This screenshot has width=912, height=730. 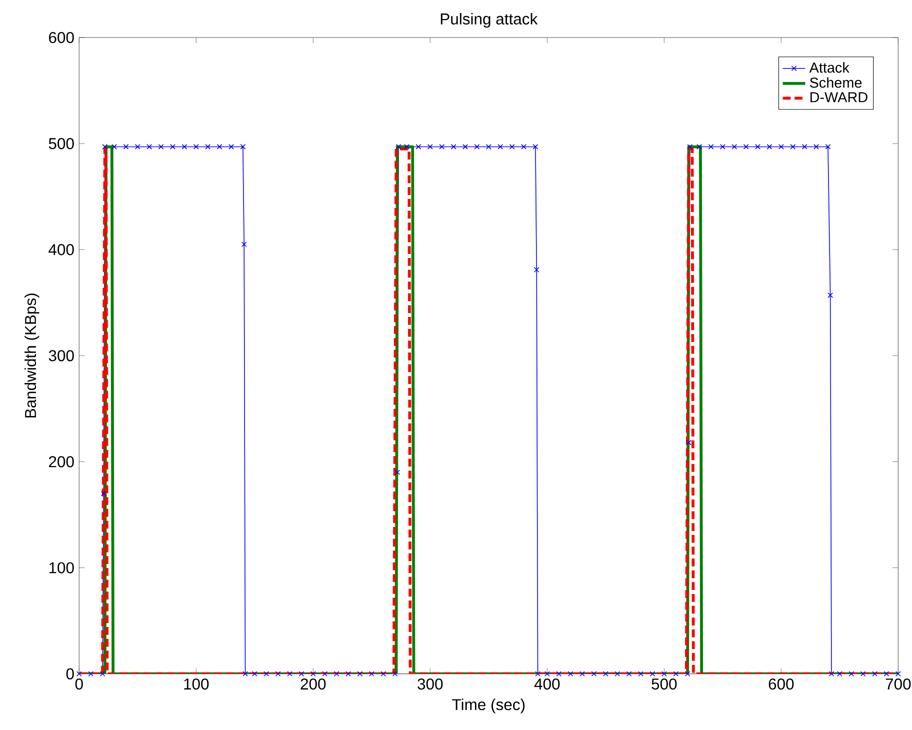 What do you see at coordinates (829, 67) in the screenshot?
I see `legend-label: Attack` at bounding box center [829, 67].